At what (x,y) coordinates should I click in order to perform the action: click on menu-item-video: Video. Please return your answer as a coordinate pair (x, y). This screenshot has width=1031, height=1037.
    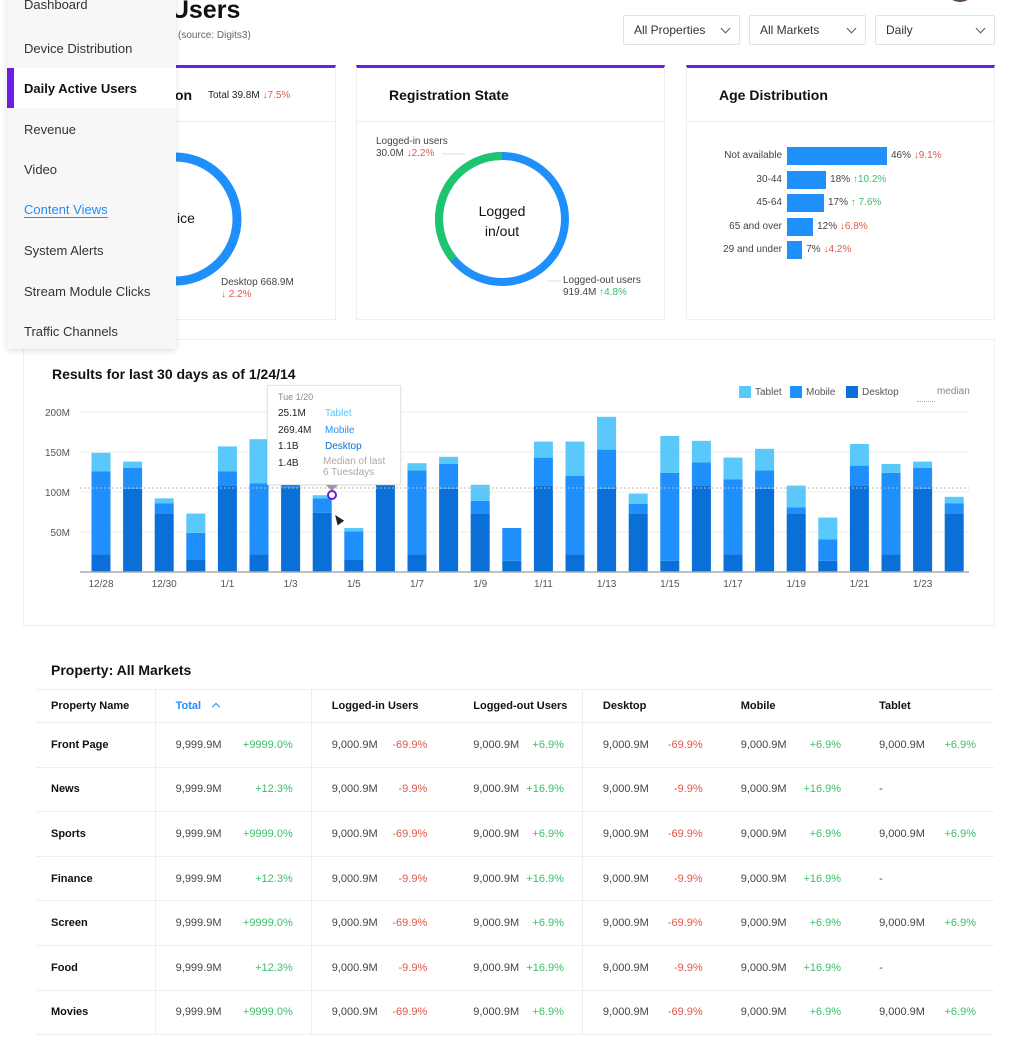
    Looking at the image, I should click on (91, 169).